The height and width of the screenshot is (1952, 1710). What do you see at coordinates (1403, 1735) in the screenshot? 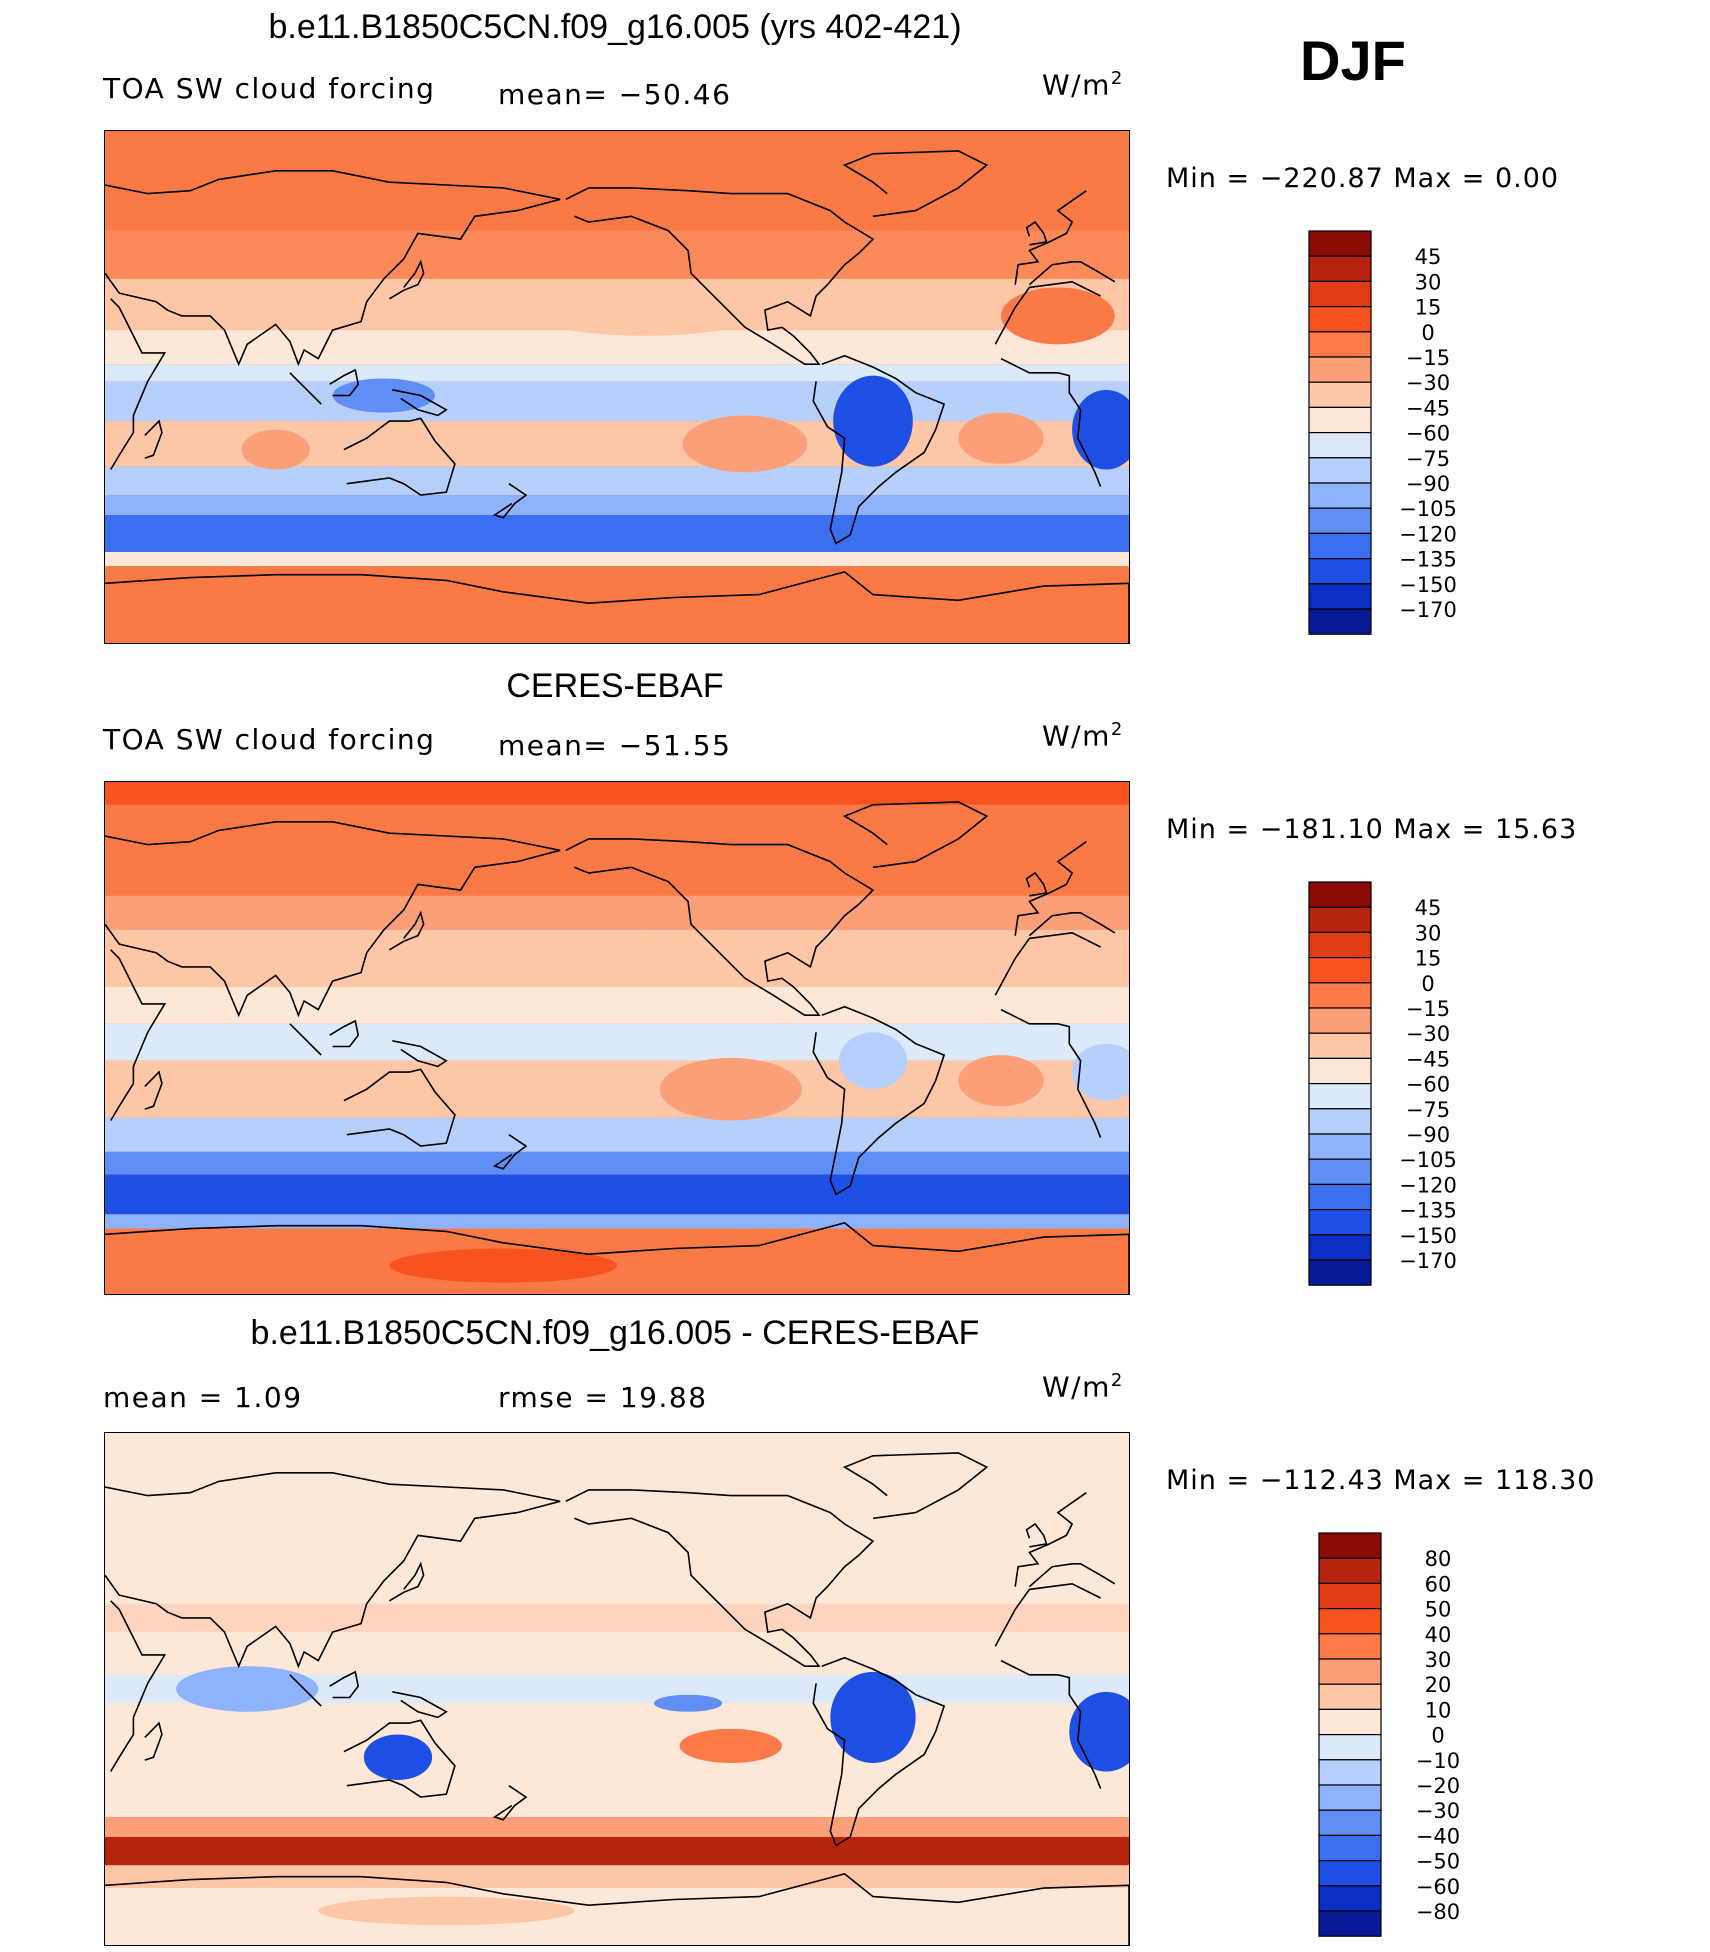
I see `colorbar-difference: 80 60 50 40 30 20 10 0 −10 −20 −30 −40 −50 −60 −80` at bounding box center [1403, 1735].